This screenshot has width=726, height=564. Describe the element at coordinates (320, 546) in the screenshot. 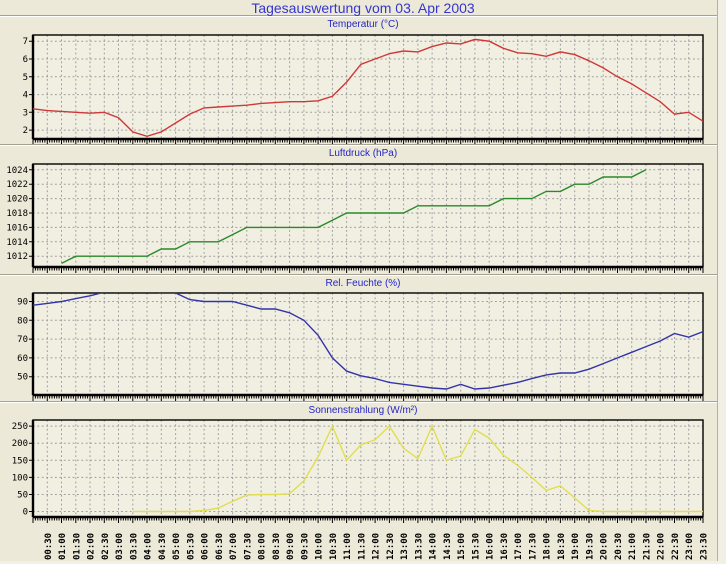

I see `svg-text: 10:00` at that location.